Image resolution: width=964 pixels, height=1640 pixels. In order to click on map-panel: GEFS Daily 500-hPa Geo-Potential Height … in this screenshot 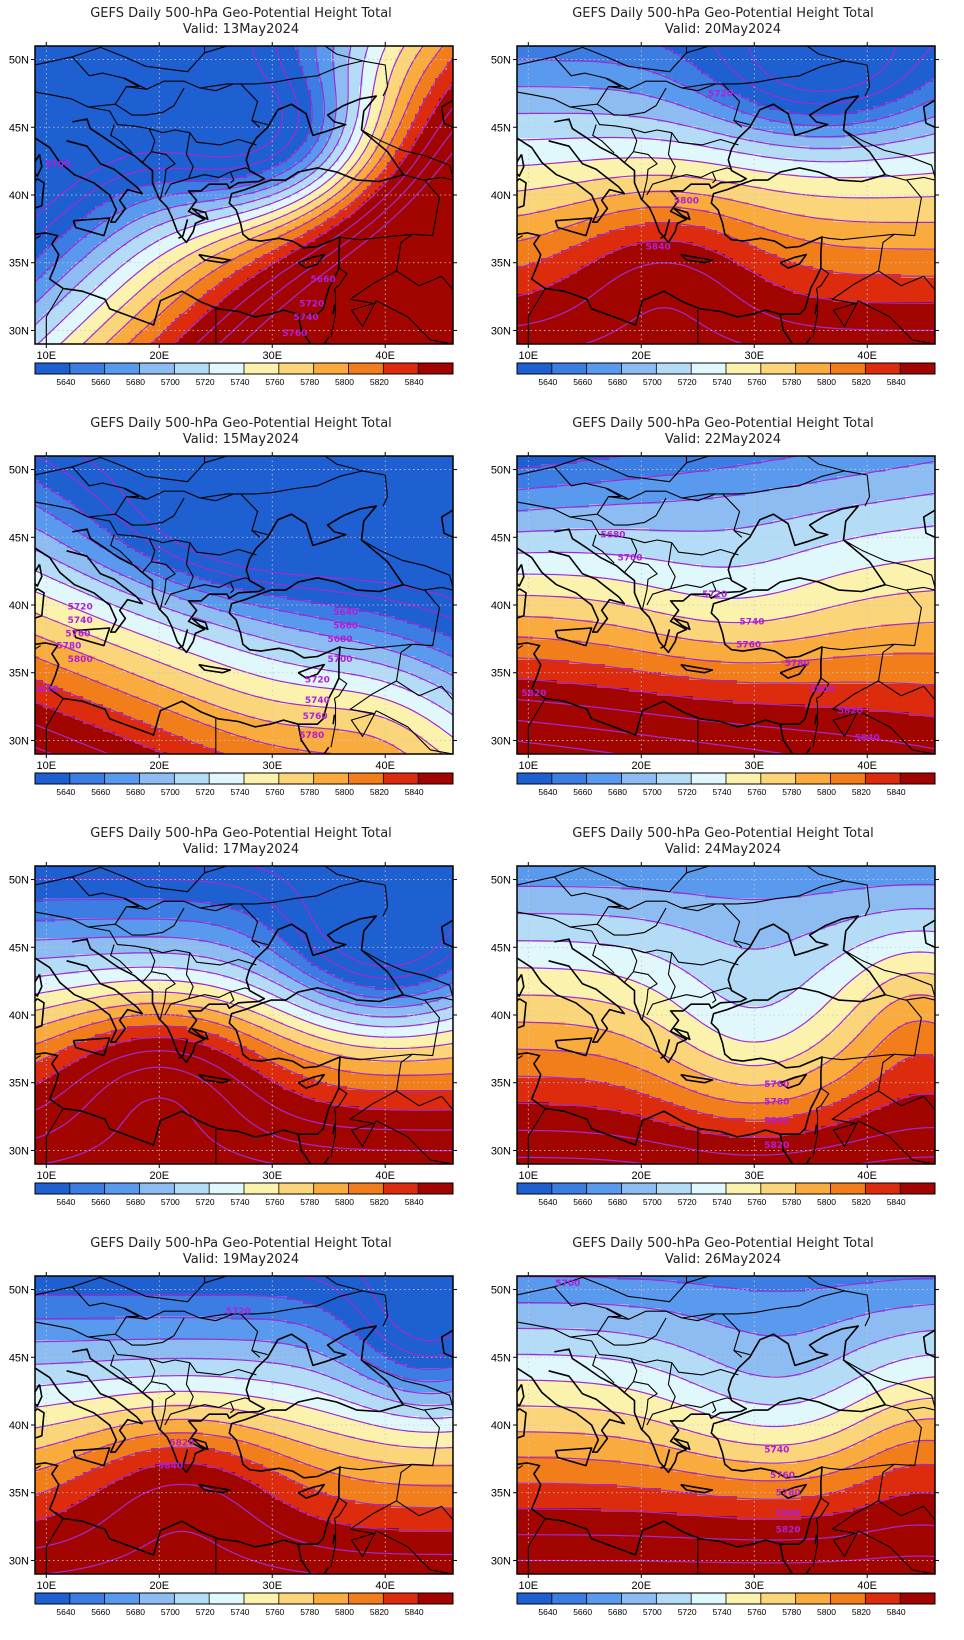, I will do `click(241, 1025)`.